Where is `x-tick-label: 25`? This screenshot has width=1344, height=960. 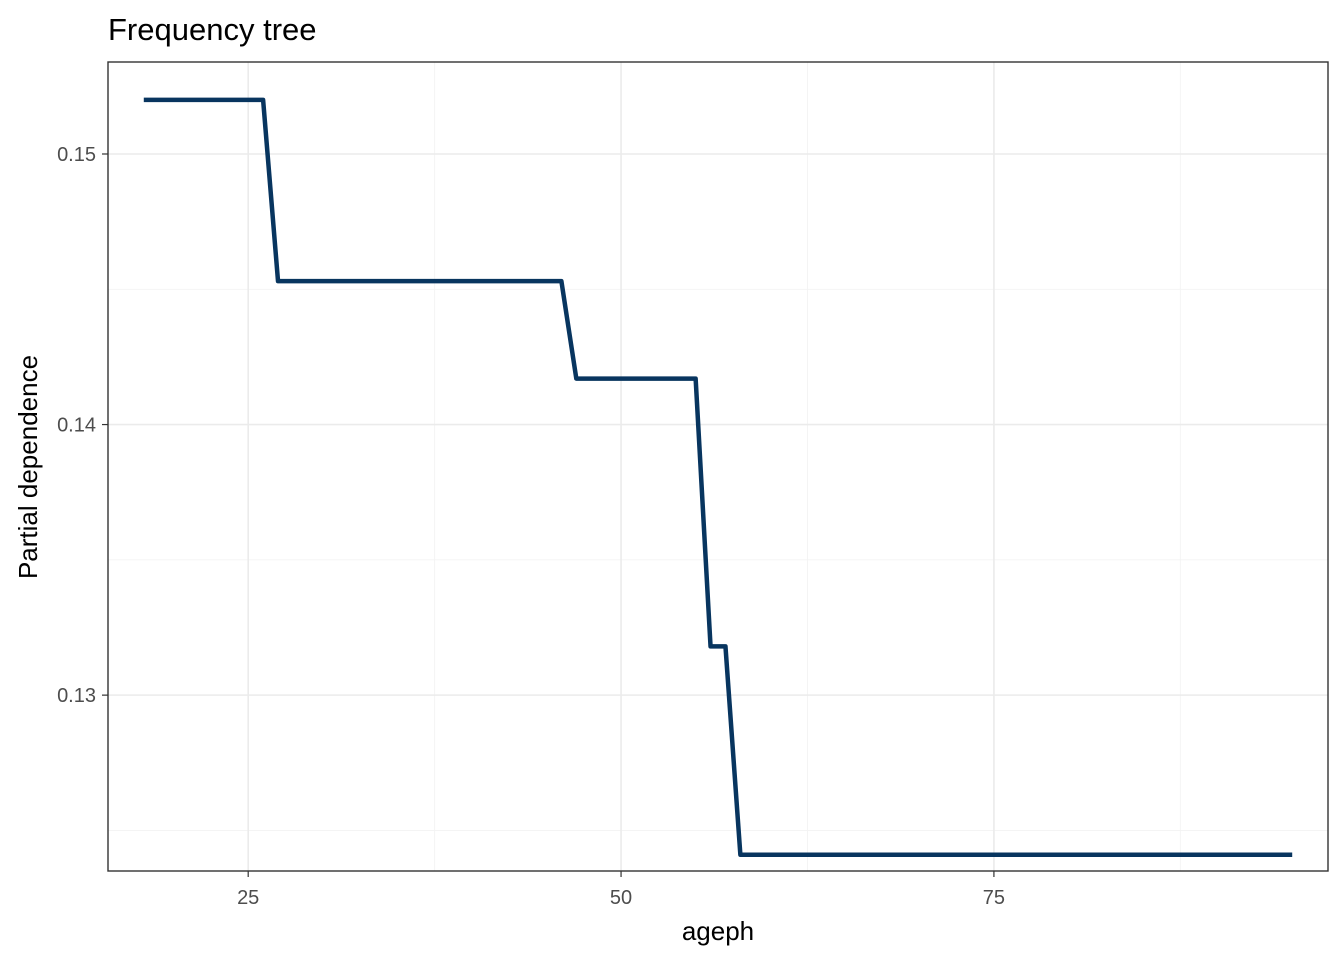 x-tick-label: 25 is located at coordinates (248, 898).